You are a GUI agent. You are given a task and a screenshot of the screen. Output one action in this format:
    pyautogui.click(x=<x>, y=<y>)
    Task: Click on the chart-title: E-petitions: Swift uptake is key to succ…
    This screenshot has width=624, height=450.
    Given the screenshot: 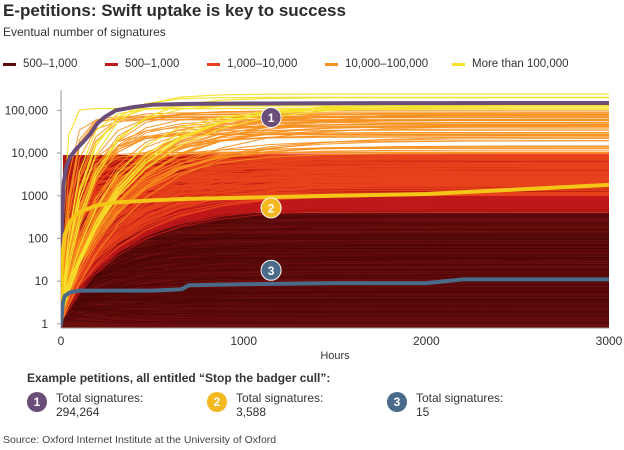 What is the action you would take?
    pyautogui.click(x=174, y=10)
    